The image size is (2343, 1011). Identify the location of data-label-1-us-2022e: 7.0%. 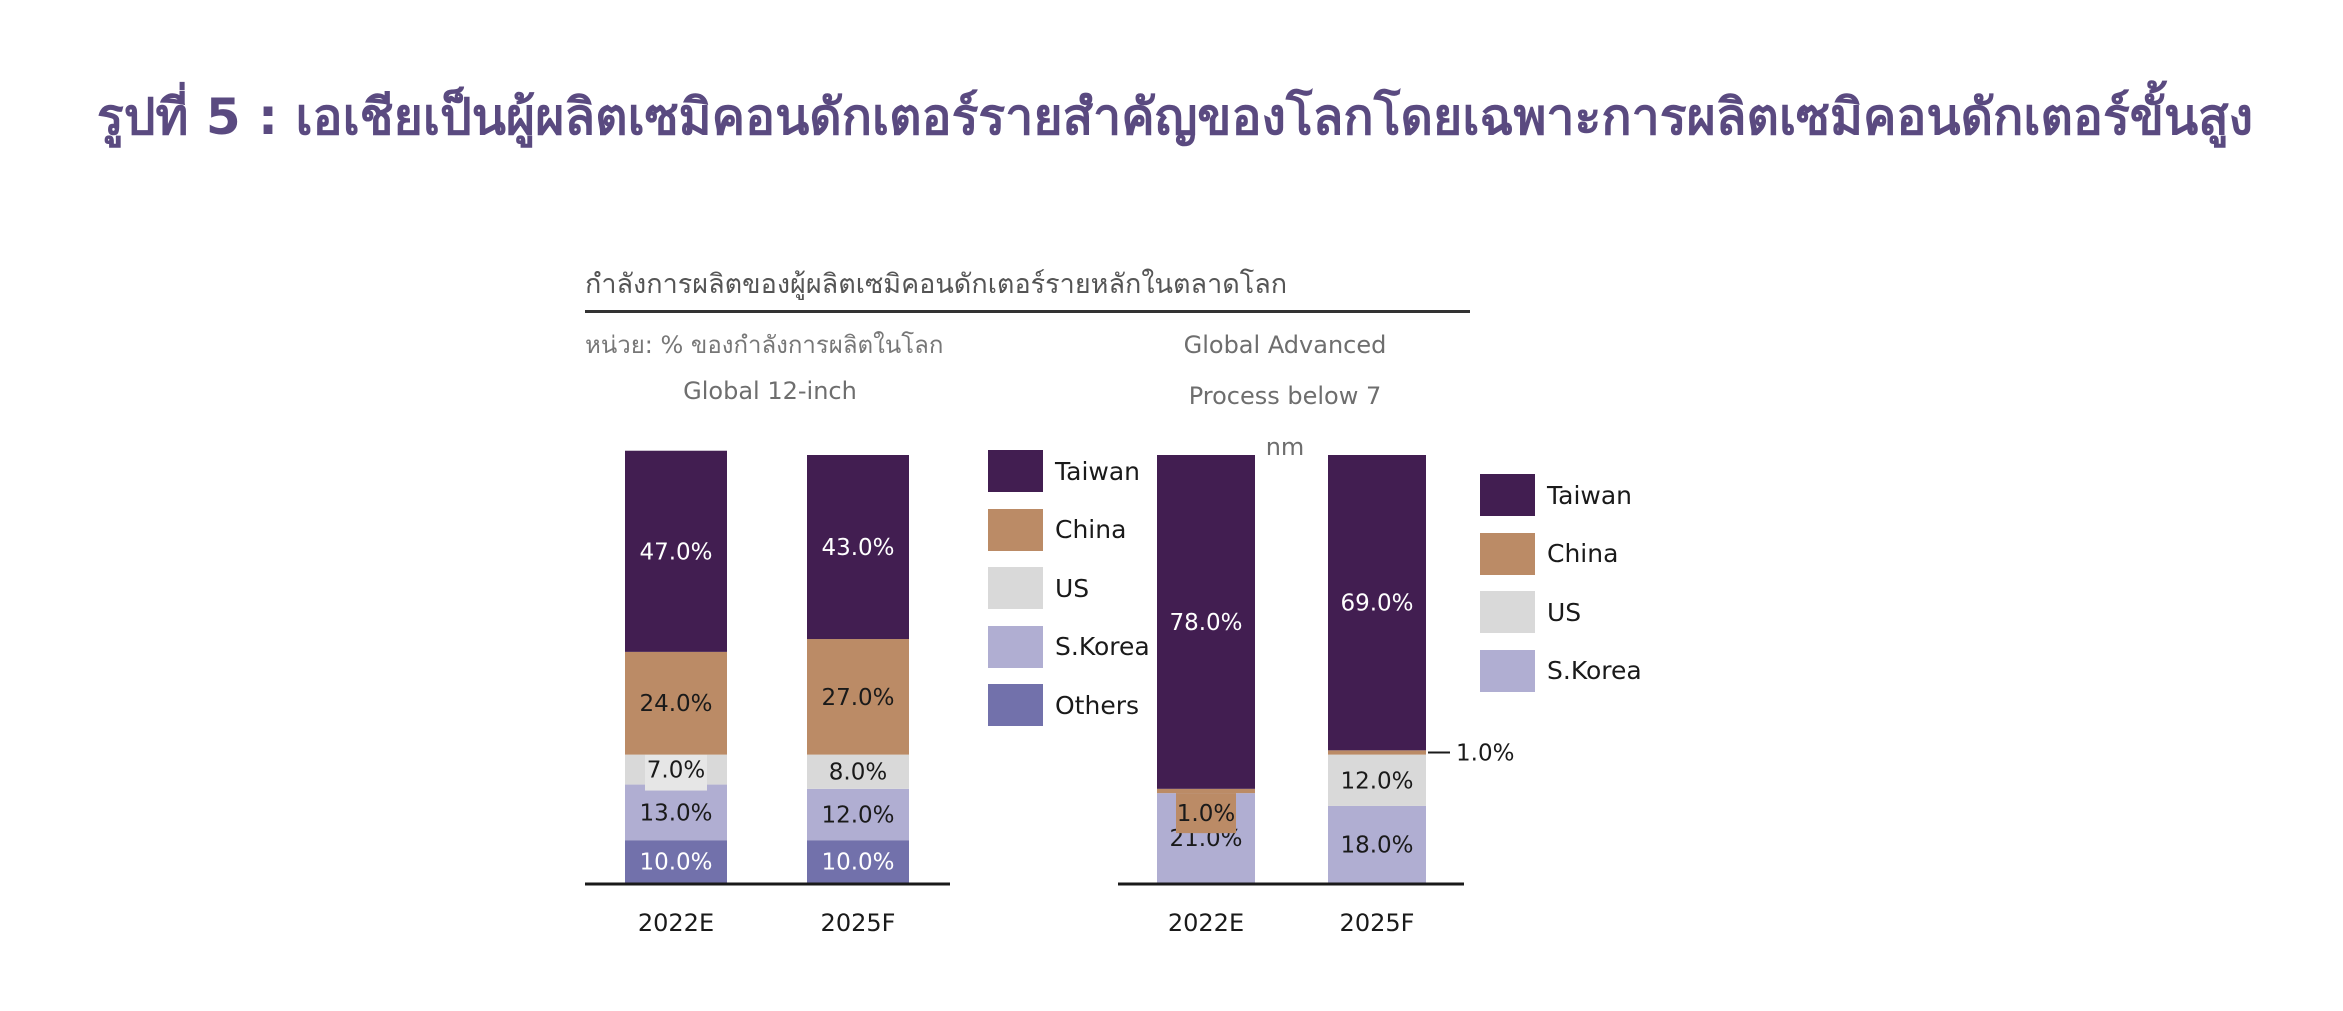
(676, 771).